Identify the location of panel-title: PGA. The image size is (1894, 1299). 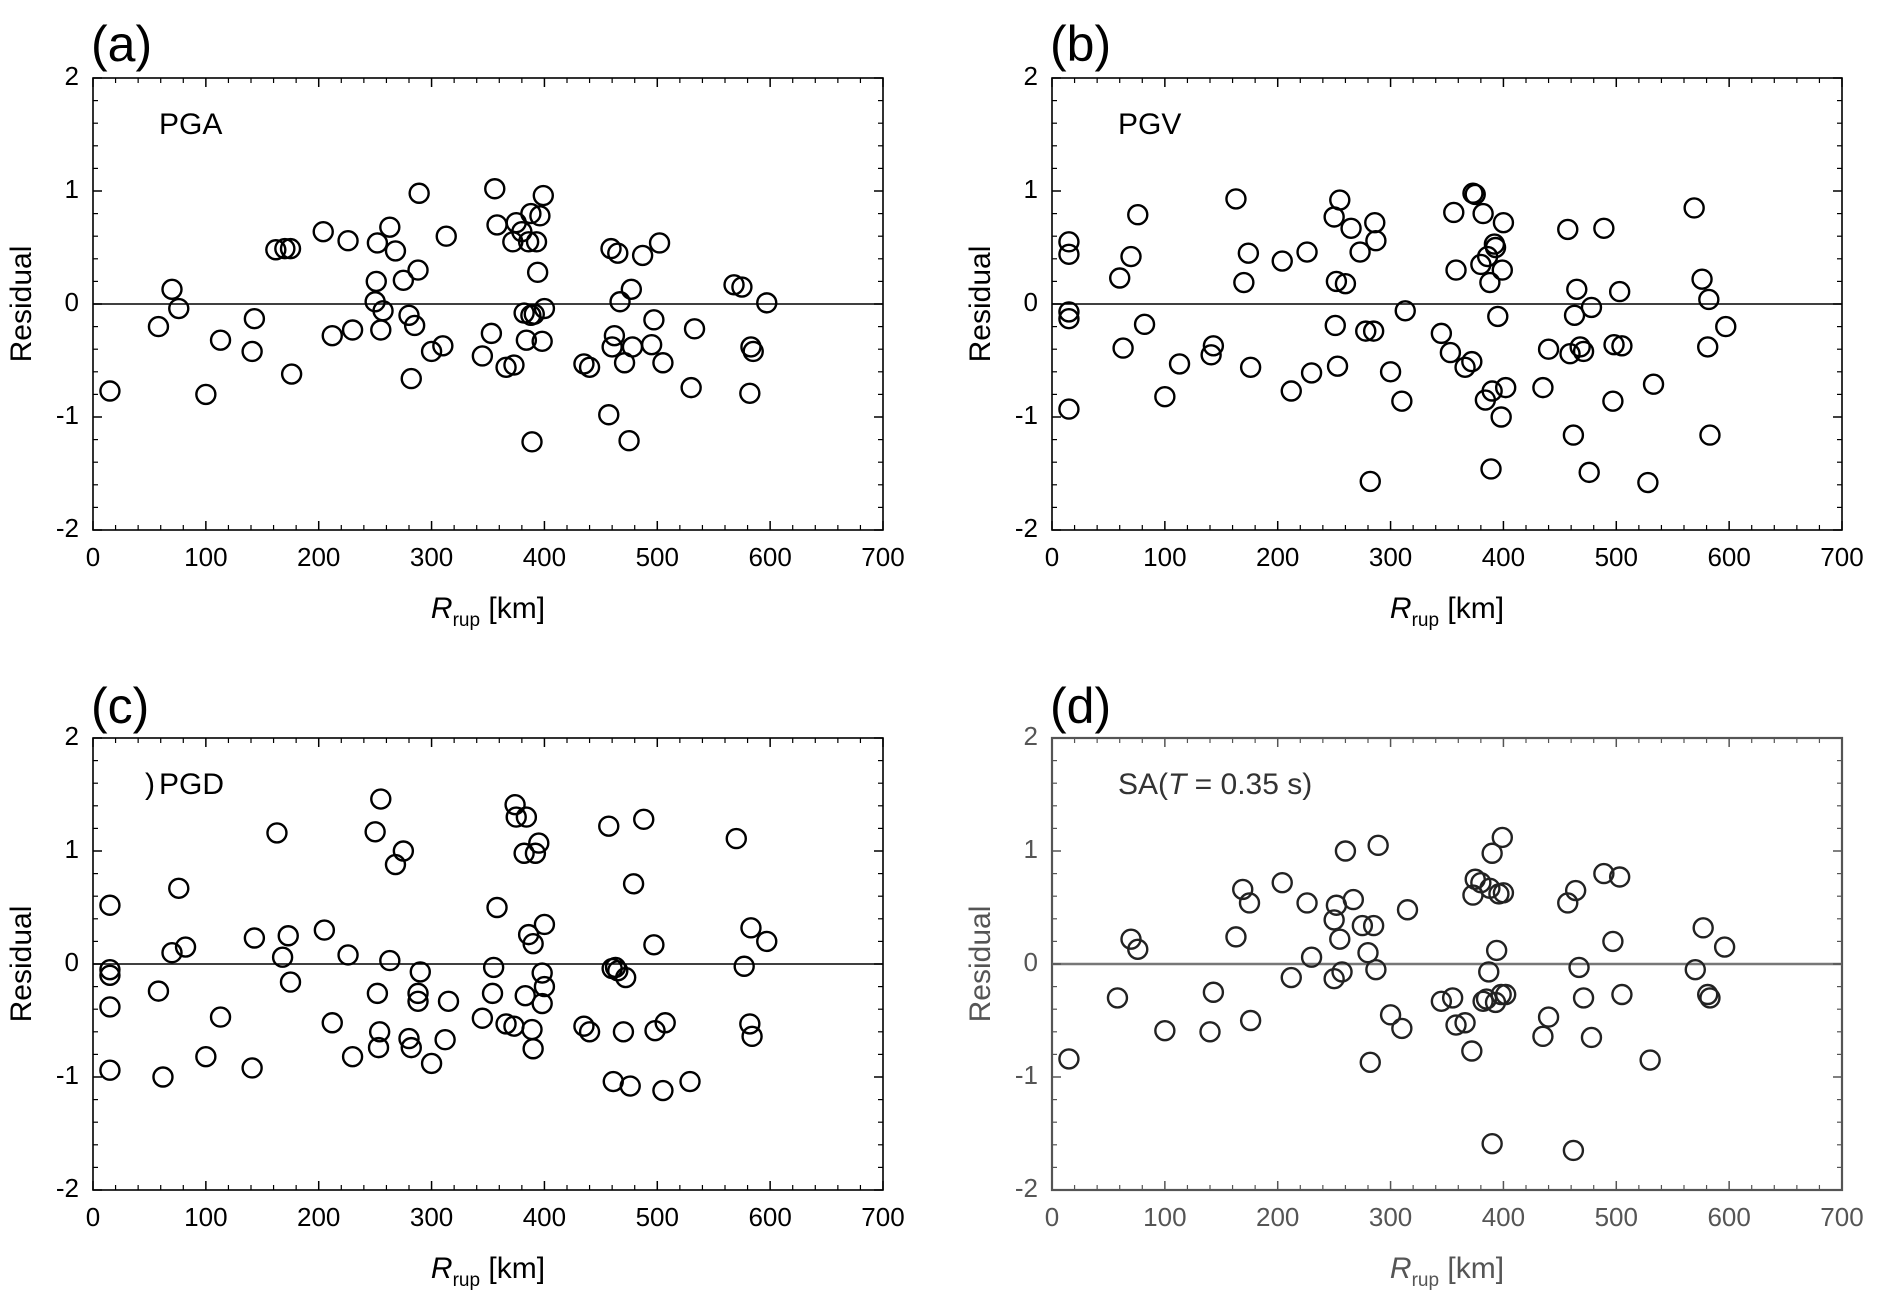
(190, 124).